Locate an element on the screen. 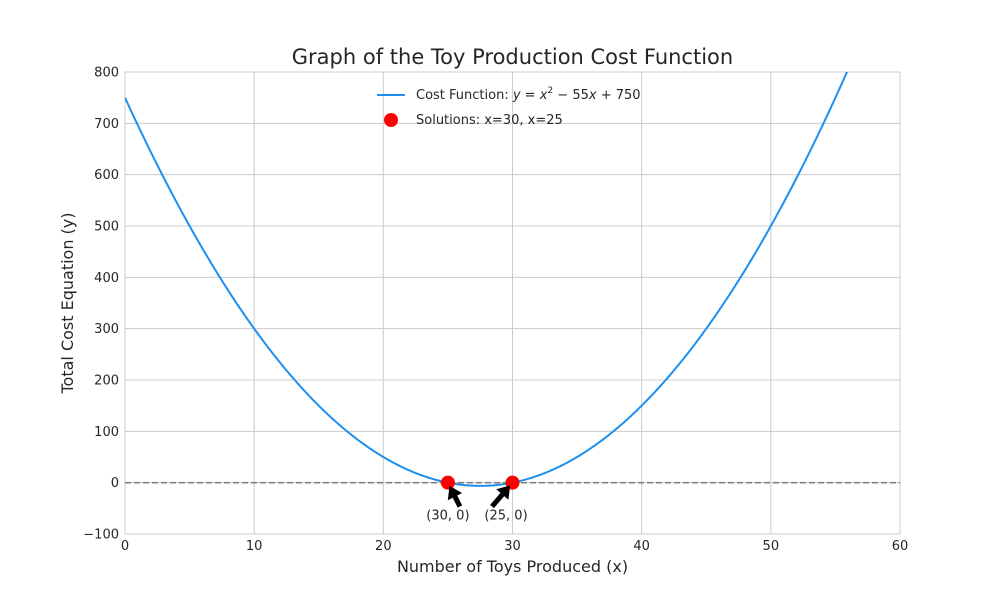 This screenshot has height=600, width=1000. annotation-arrow-shaft is located at coordinates (498, 499).